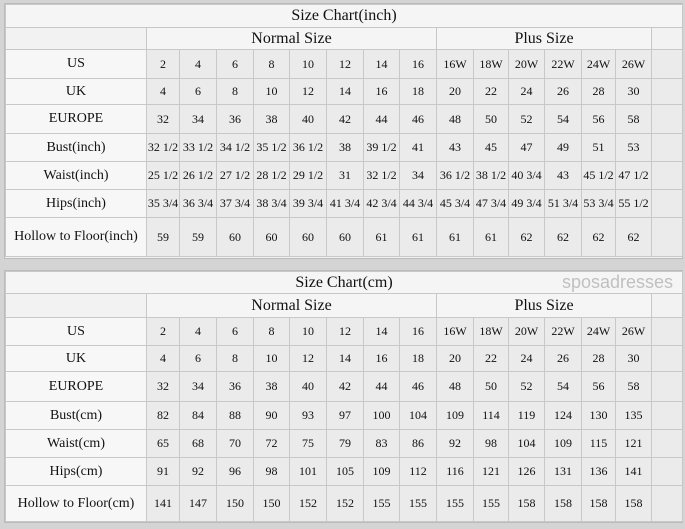 Image resolution: width=685 pixels, height=529 pixels. Describe the element at coordinates (598, 415) in the screenshot. I see `size-value: 130` at that location.